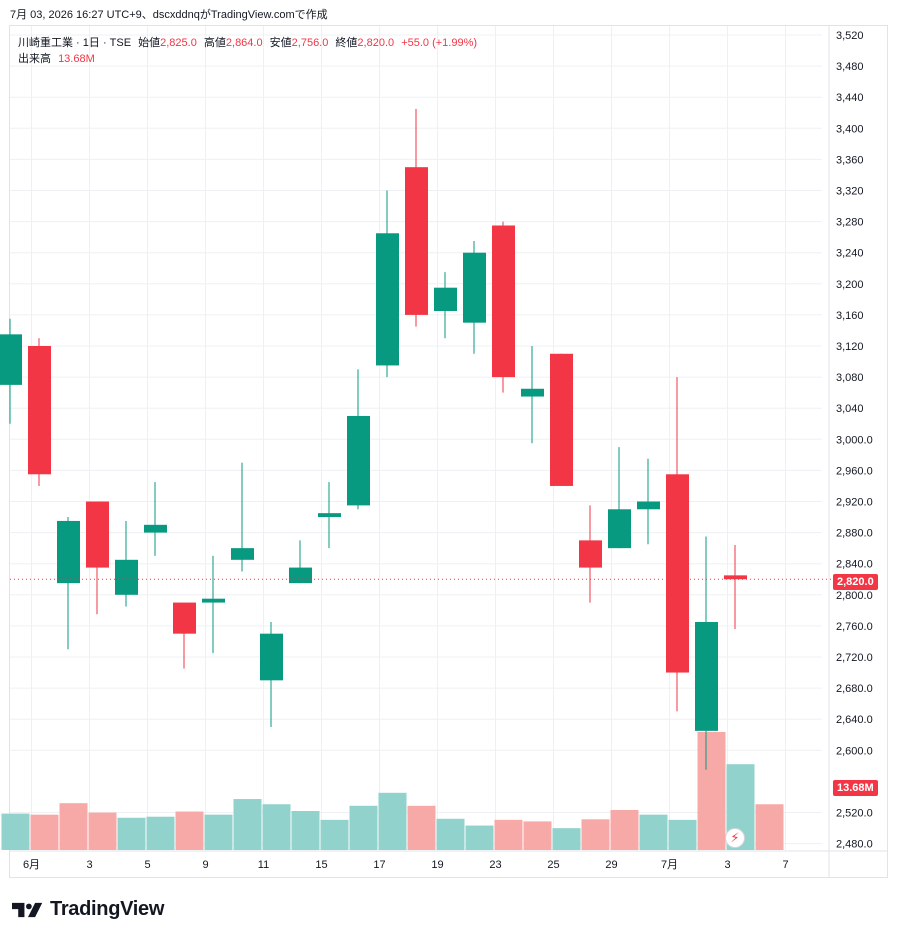 The image size is (898, 939). I want to click on price-tick-label: 2,520.0, so click(854, 814).